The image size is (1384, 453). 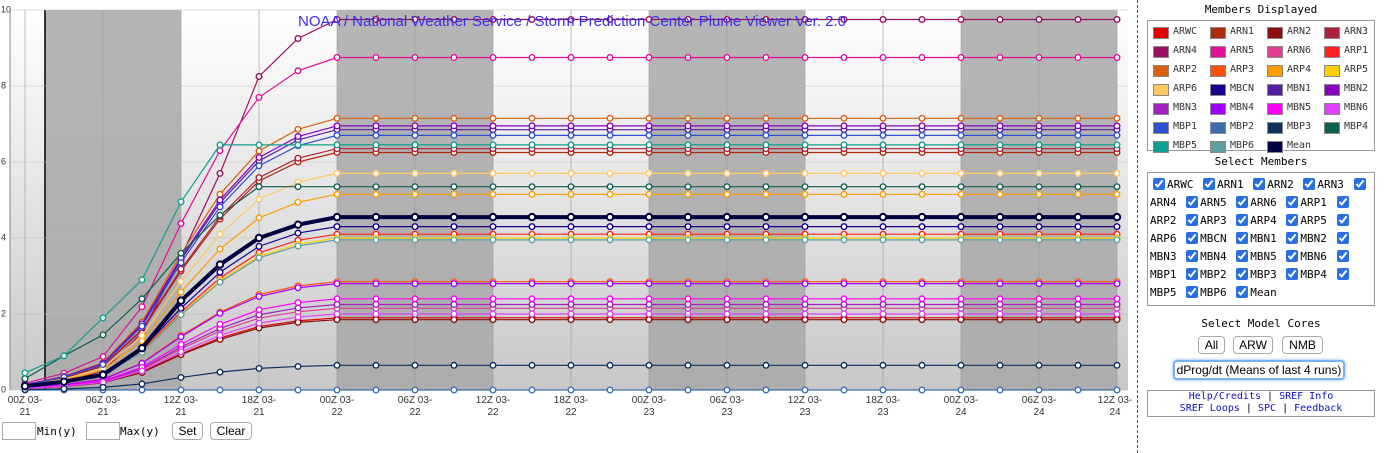 I want to click on legend-label: MBN4, so click(x=1242, y=107).